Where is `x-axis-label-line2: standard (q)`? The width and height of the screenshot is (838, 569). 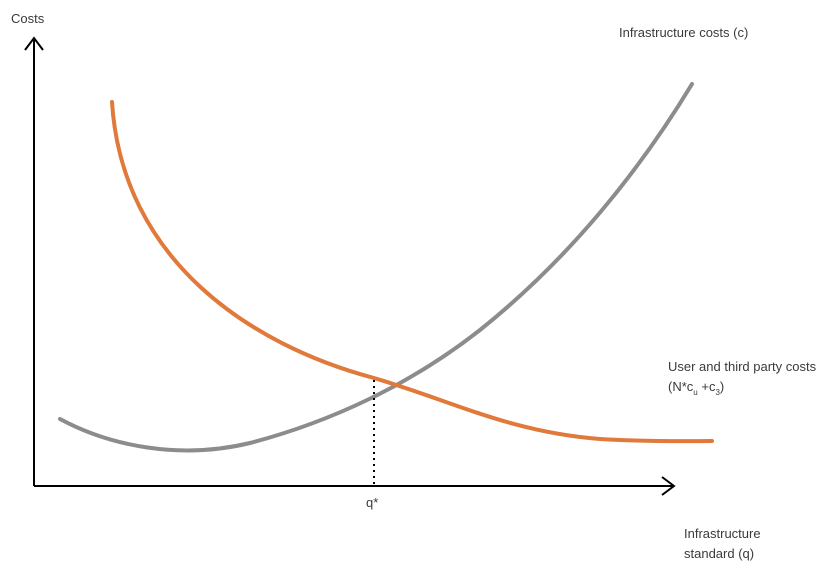
x-axis-label-line2: standard (q) is located at coordinates (719, 553).